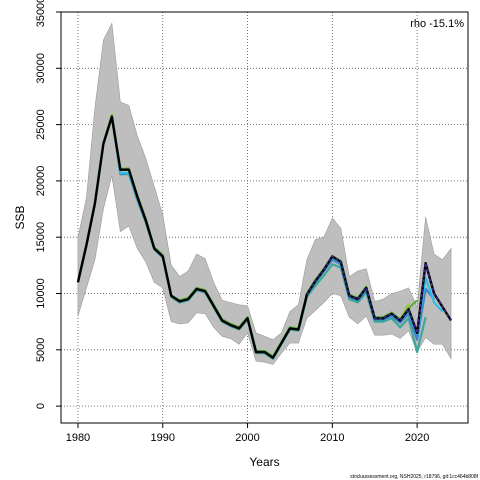 The height and width of the screenshot is (480, 480). I want to click on x-tick-label: 1980, so click(78, 438).